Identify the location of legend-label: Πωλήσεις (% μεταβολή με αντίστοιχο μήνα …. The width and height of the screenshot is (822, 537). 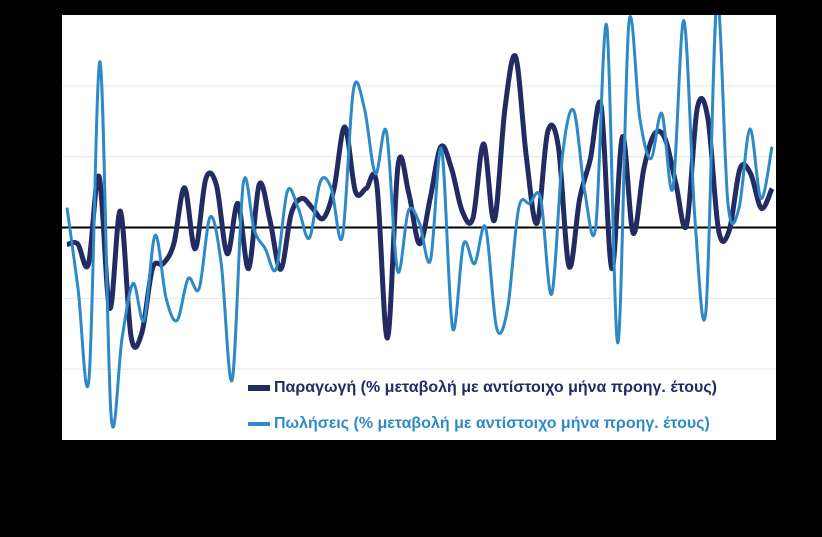
(492, 423).